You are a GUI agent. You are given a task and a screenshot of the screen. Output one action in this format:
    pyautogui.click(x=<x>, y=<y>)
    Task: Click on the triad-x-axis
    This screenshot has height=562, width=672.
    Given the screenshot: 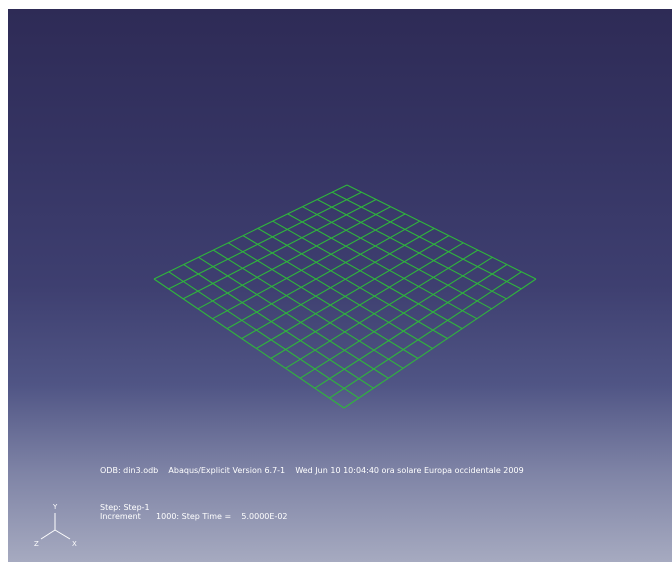 What is the action you would take?
    pyautogui.click(x=62, y=534)
    